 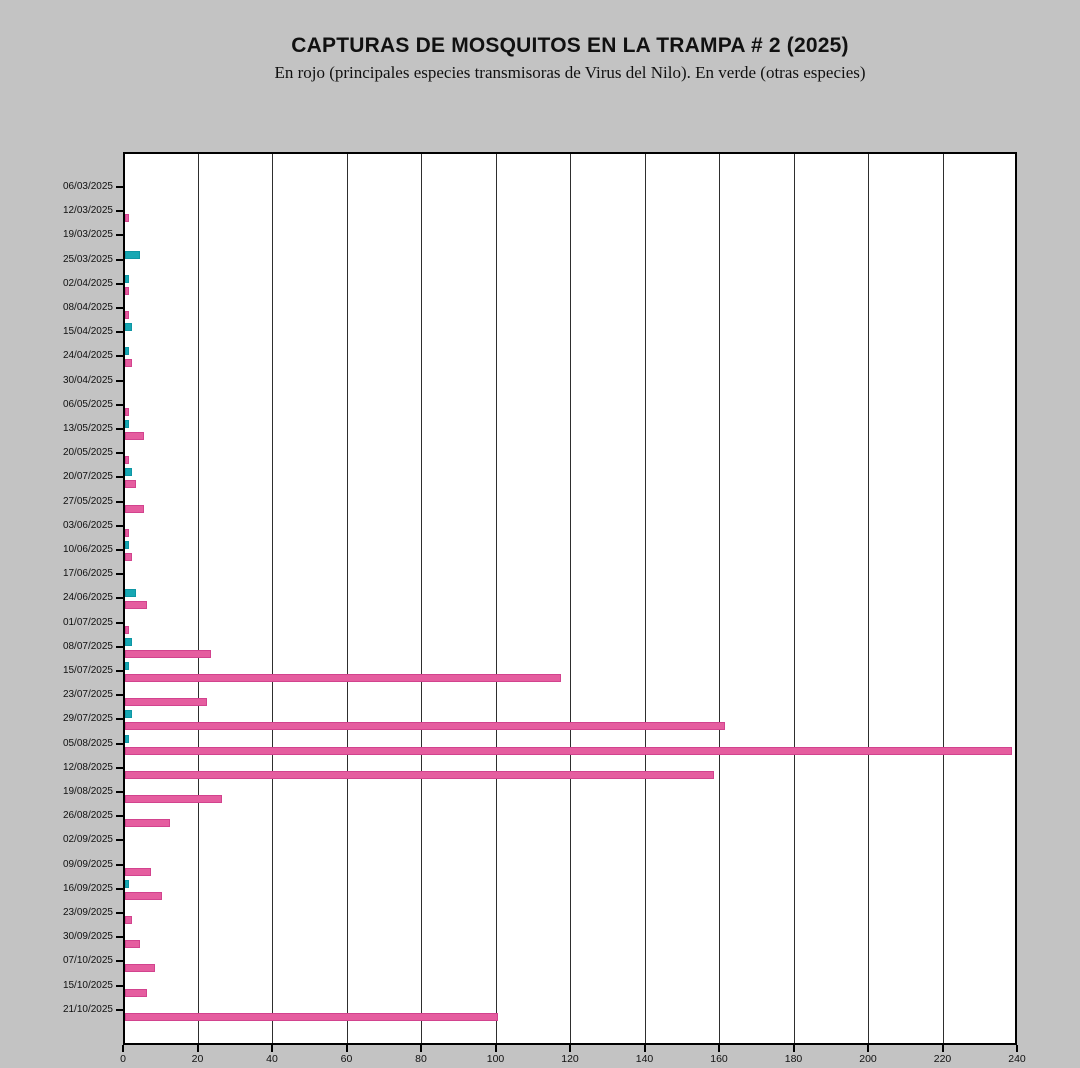 I want to click on x-axis-tick-label: 40, so click(x=272, y=1059).